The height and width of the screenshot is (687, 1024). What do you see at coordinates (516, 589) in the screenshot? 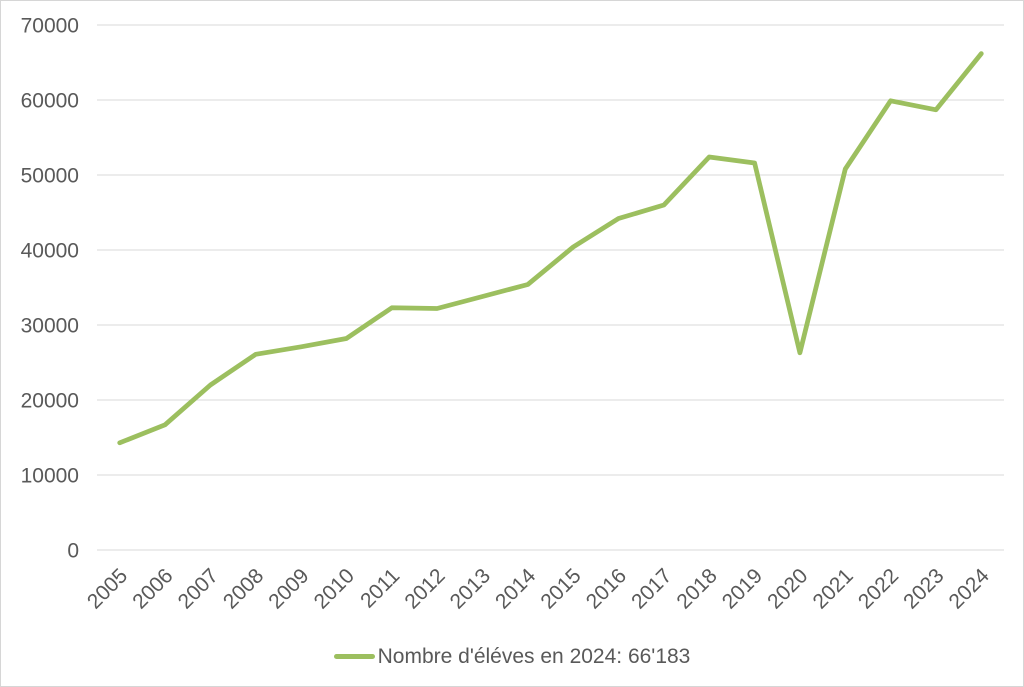
I see `x-axis-tick-label: 2014` at bounding box center [516, 589].